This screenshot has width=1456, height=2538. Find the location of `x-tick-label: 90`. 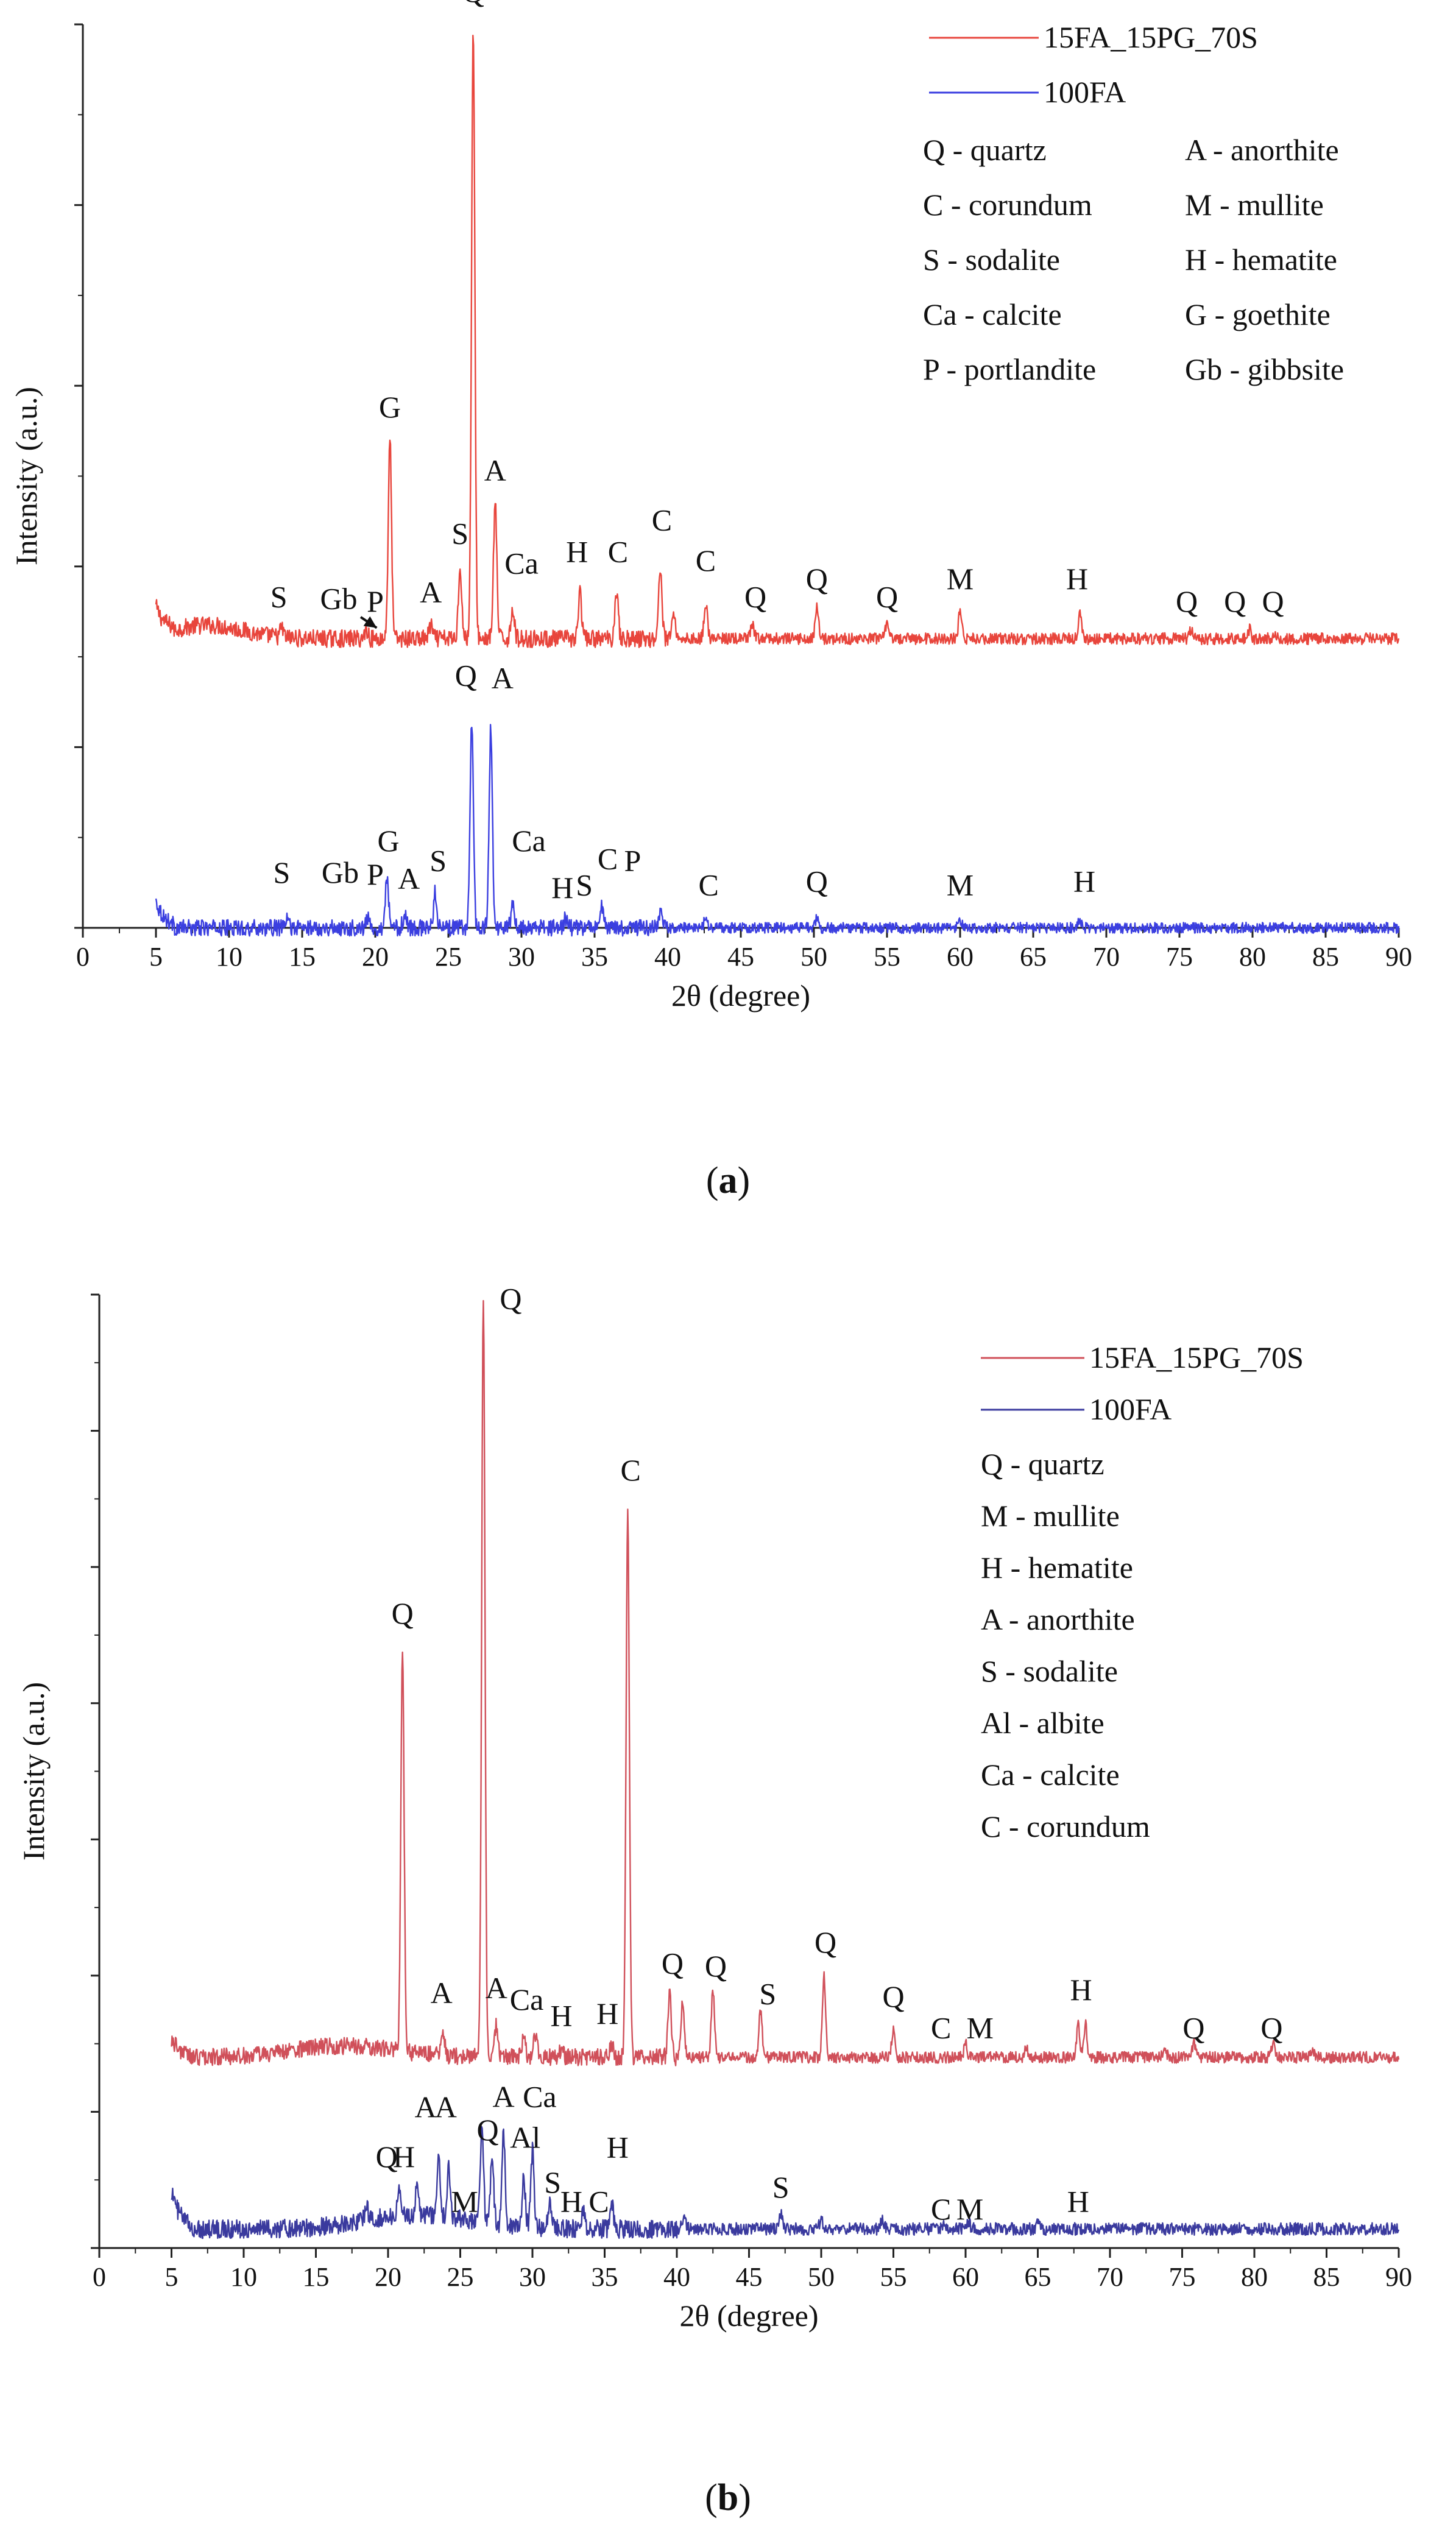

x-tick-label: 90 is located at coordinates (1398, 957).